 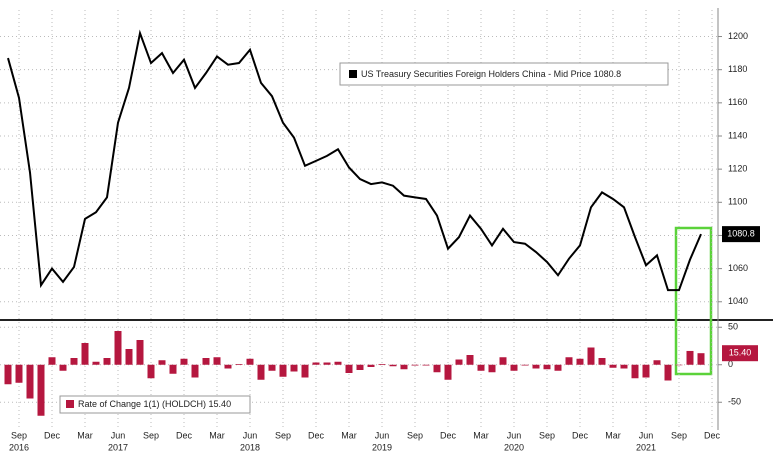 I want to click on x-year-label: 2019, so click(x=382, y=447).